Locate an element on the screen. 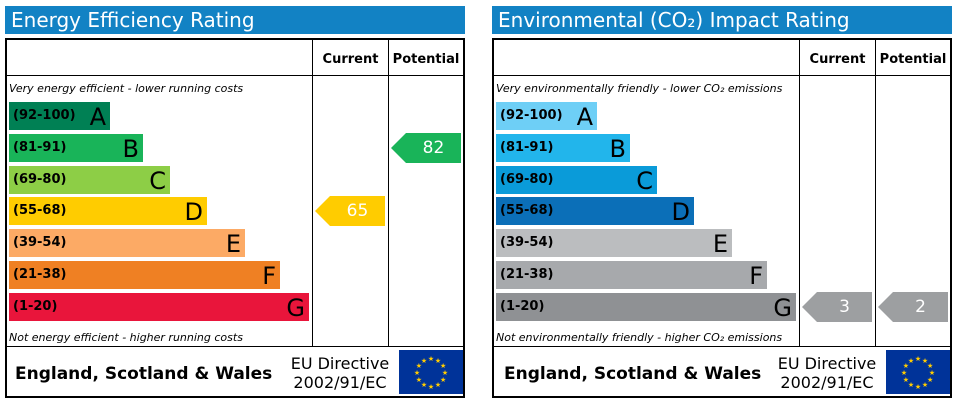  current-rating-value: 3 is located at coordinates (844, 306).